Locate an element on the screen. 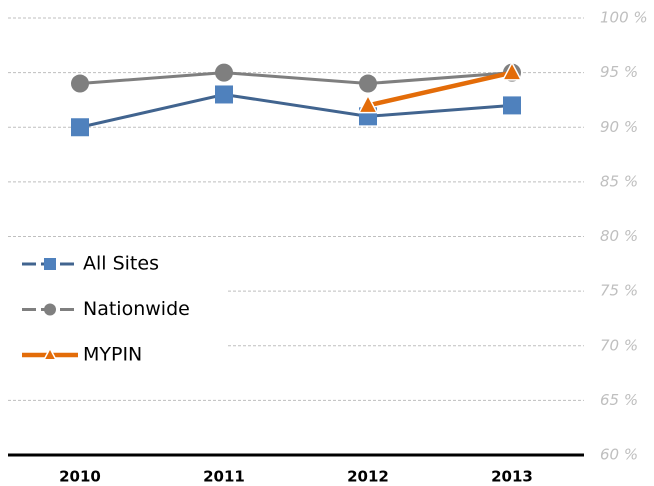  y-tick-label: 90 % is located at coordinates (619, 127).